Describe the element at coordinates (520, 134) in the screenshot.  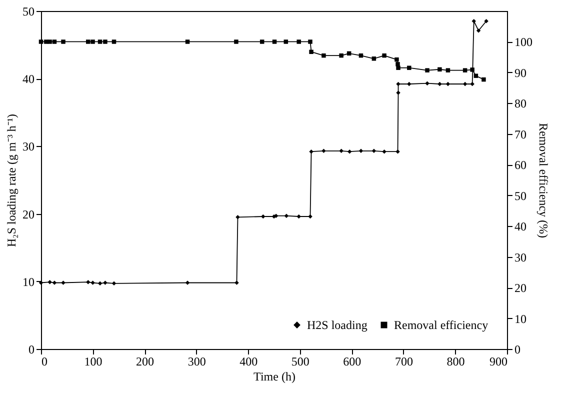
I see `y2-tick-label: 70` at that location.